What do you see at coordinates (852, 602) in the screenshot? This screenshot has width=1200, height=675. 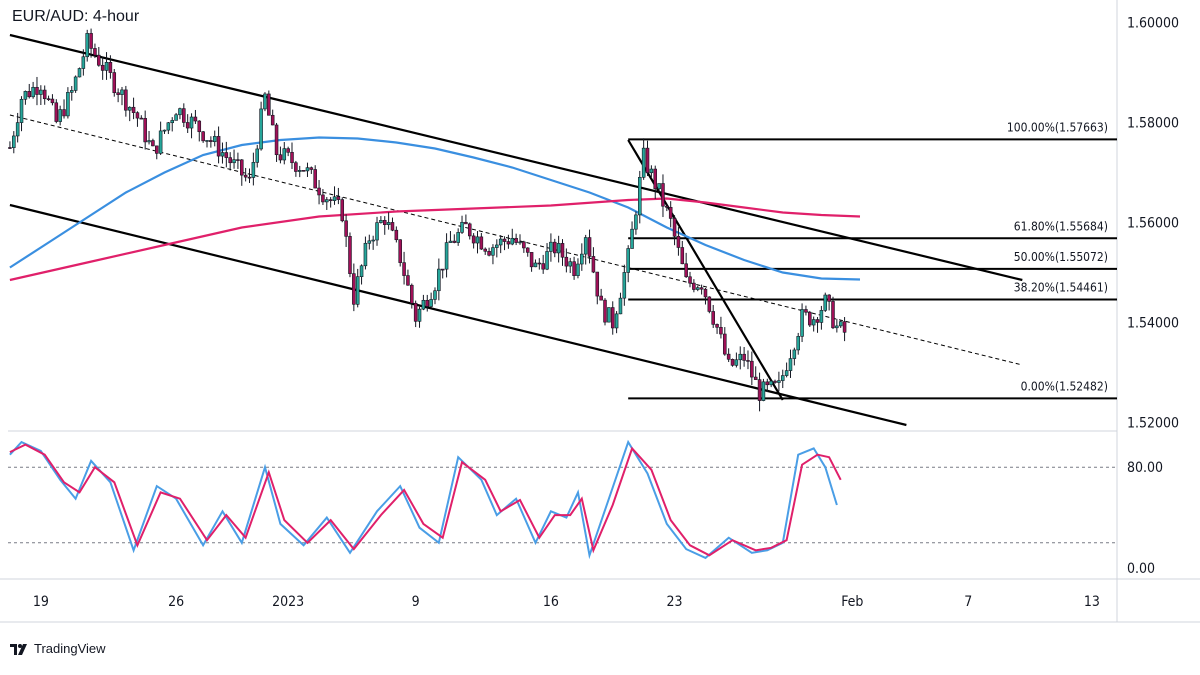 I see `time-axis-label: Feb` at bounding box center [852, 602].